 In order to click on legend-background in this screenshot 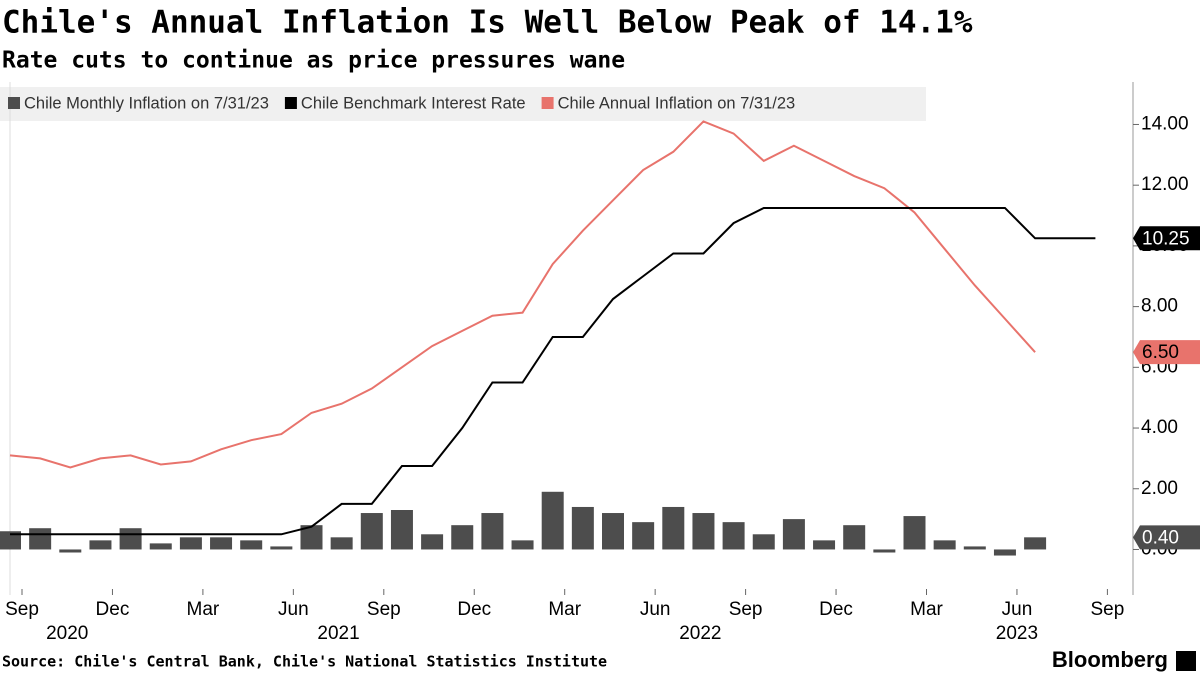, I will do `click(463, 104)`.